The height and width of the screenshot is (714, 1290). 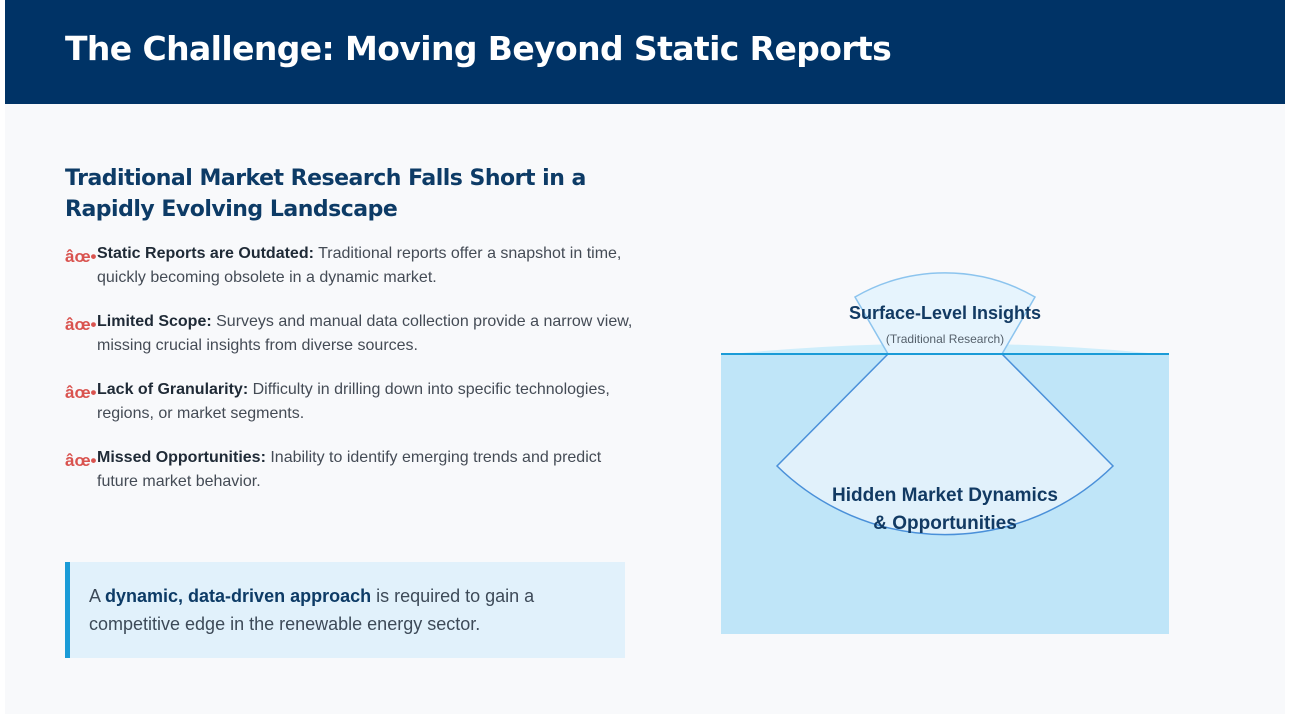 I want to click on callout-prefix: A, so click(x=97, y=596).